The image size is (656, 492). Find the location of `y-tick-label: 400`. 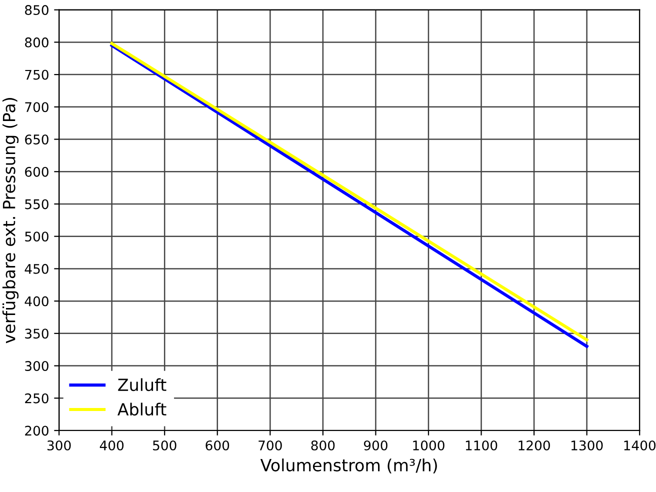

y-tick-label: 400 is located at coordinates (36, 301).